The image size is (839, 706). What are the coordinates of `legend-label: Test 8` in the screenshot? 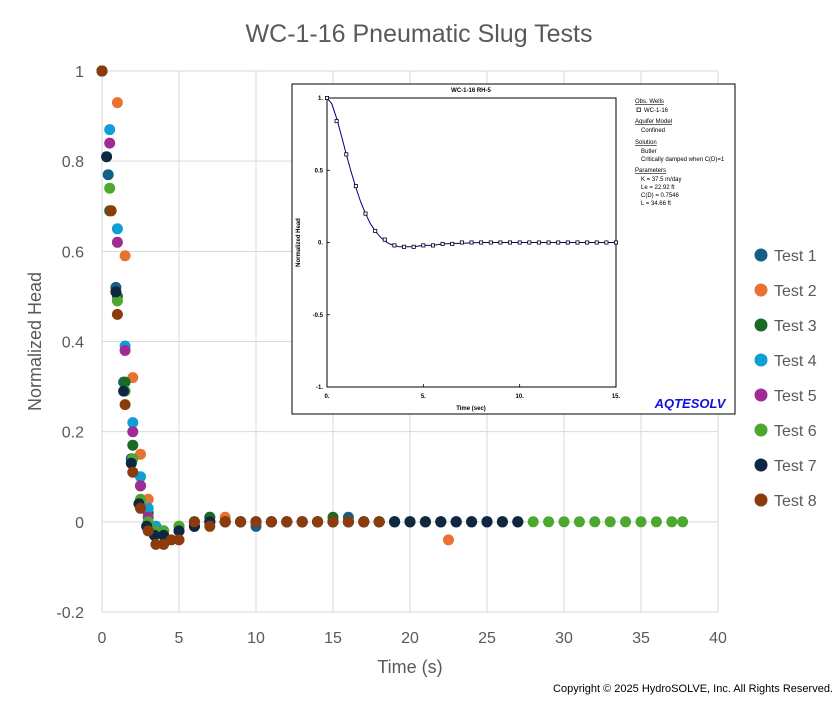 It's located at (795, 501).